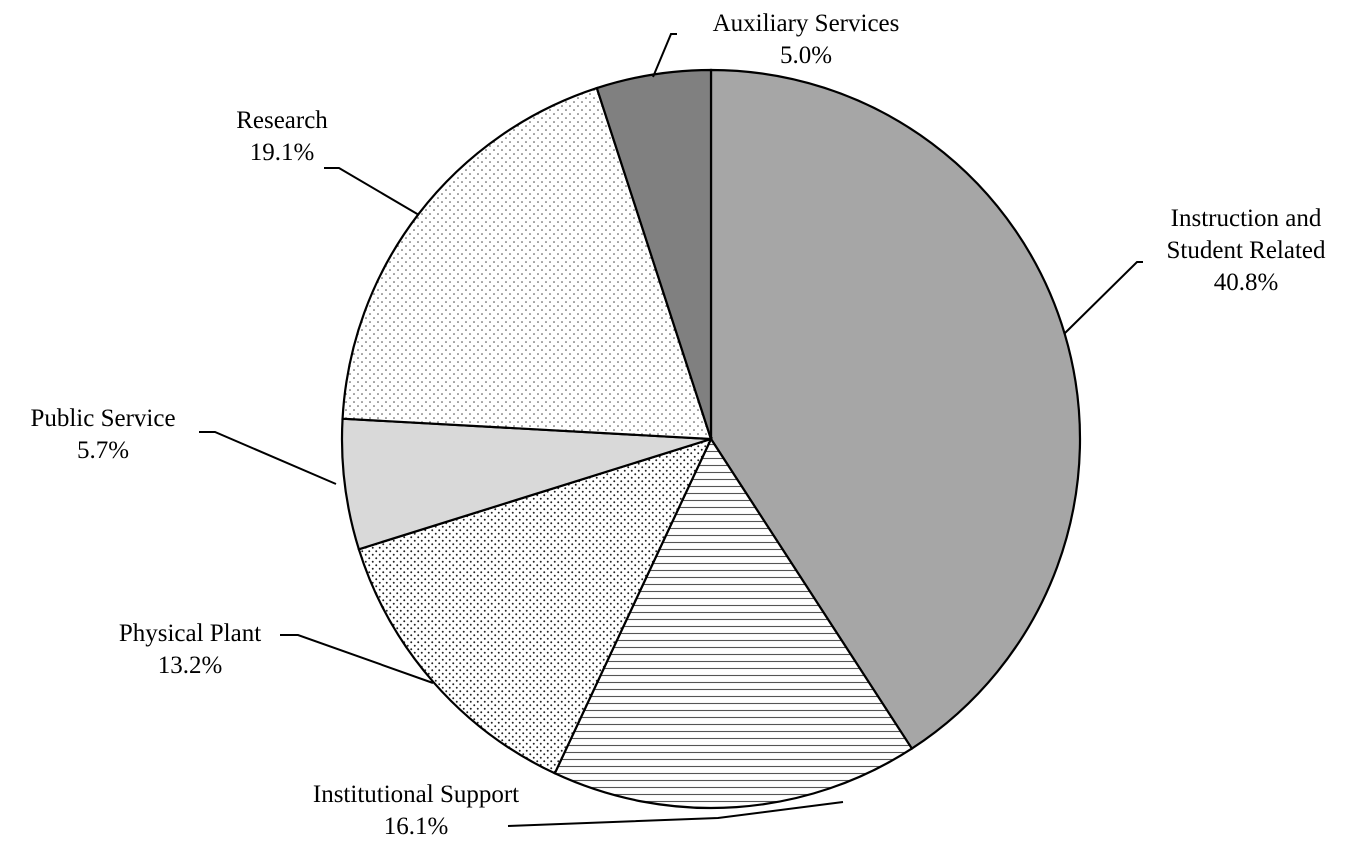 The image size is (1352, 842). What do you see at coordinates (806, 55) in the screenshot?
I see `percent-value: 5.0%` at bounding box center [806, 55].